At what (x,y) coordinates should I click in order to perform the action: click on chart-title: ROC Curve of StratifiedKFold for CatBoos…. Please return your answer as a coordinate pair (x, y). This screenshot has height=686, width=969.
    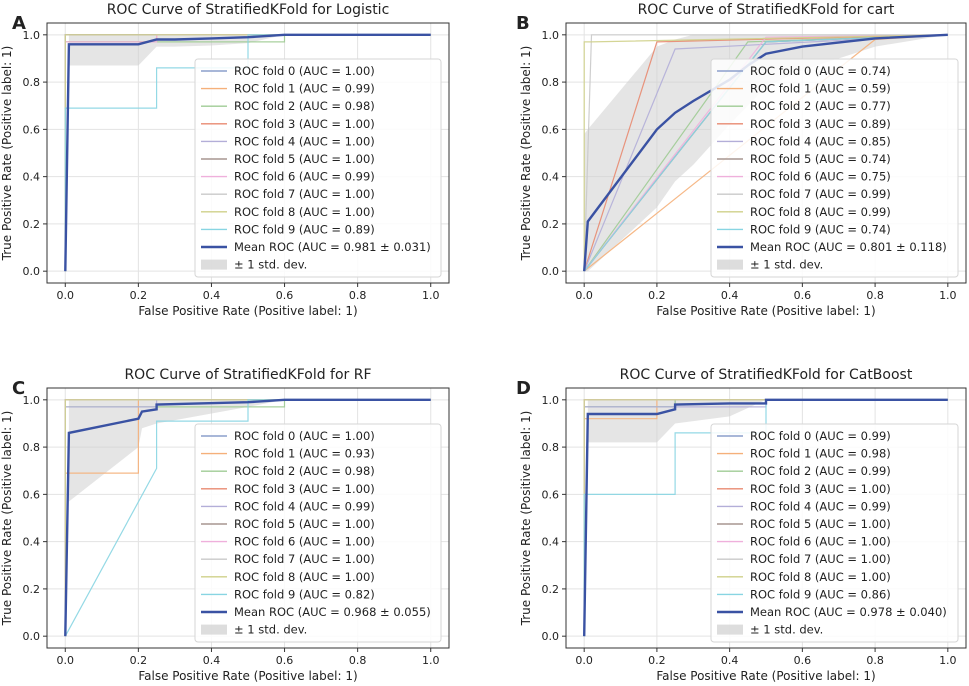
    Looking at the image, I should click on (766, 375).